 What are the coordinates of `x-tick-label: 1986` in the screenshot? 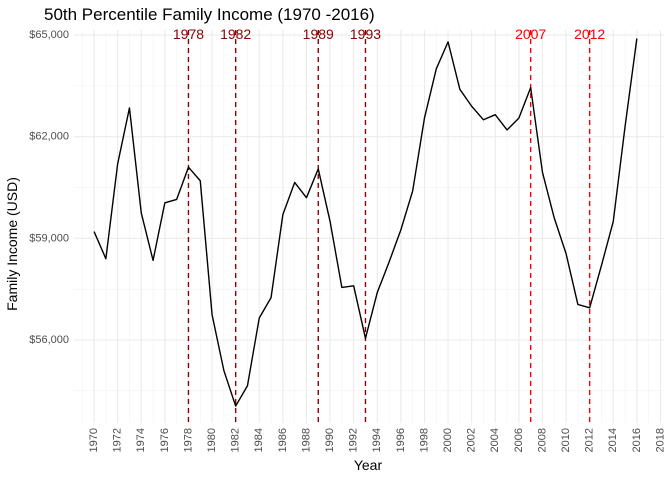 It's located at (283, 440).